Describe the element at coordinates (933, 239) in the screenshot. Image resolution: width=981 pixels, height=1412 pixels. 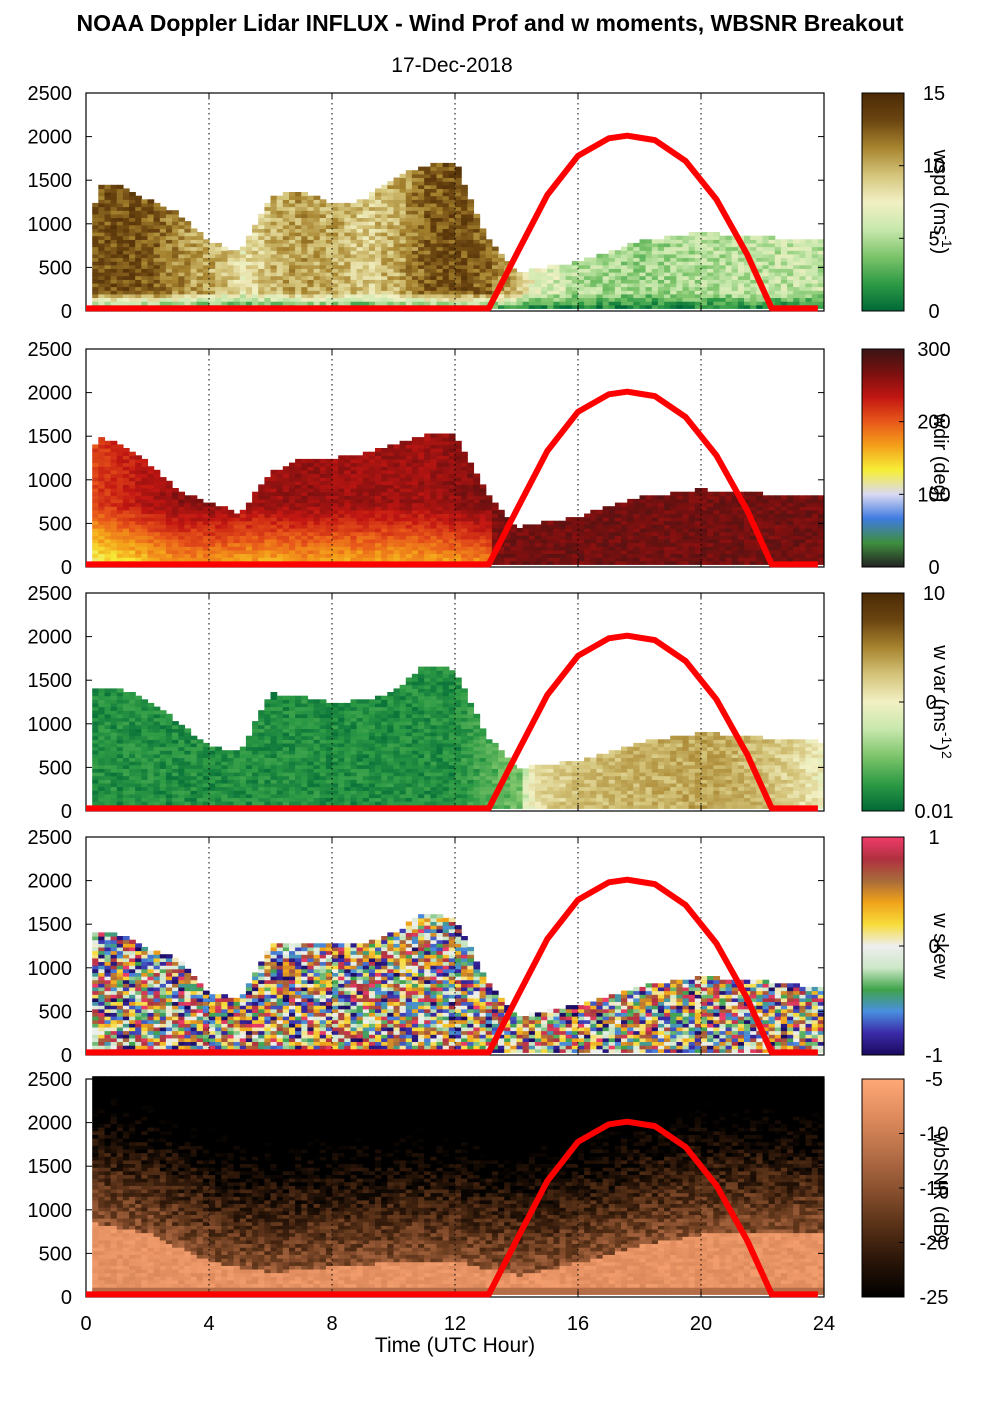
I see `colorbar-tick-label: 5` at that location.